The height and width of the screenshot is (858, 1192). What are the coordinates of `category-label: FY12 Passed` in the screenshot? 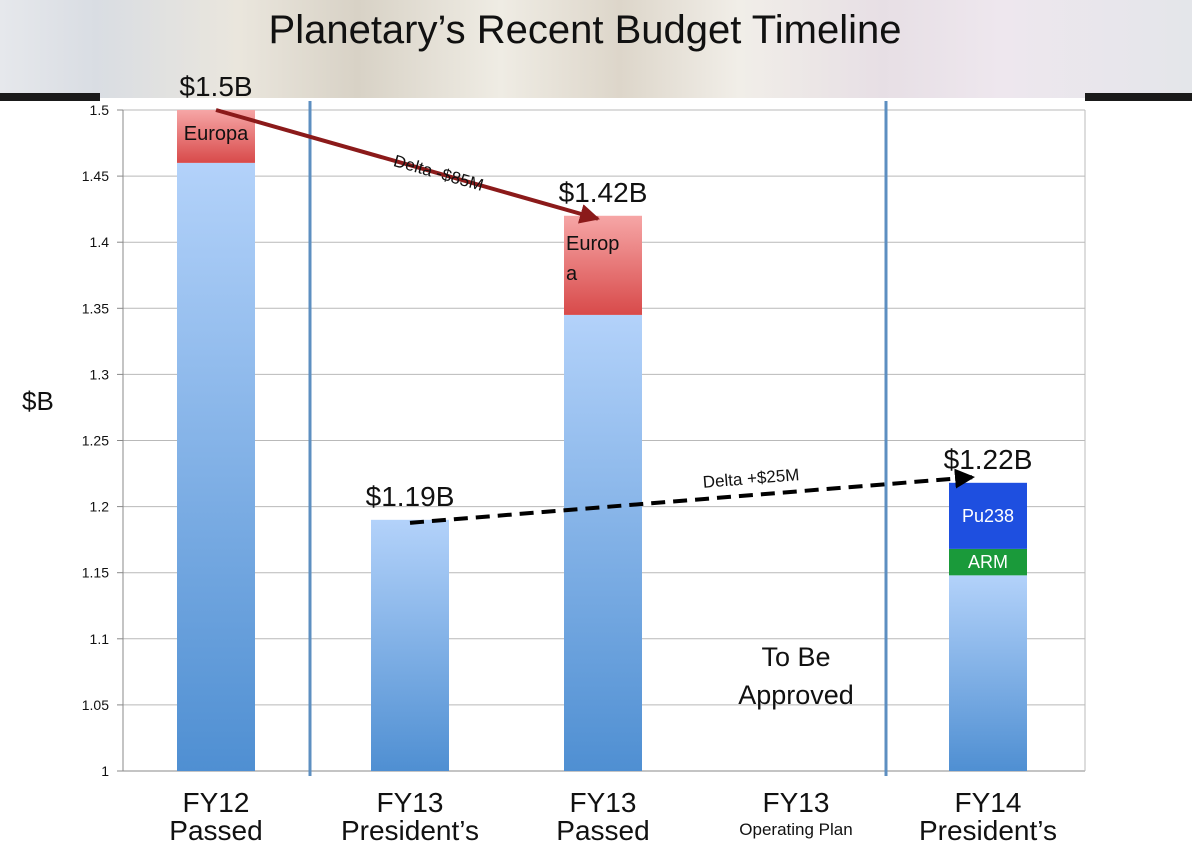 It's located at (216, 817).